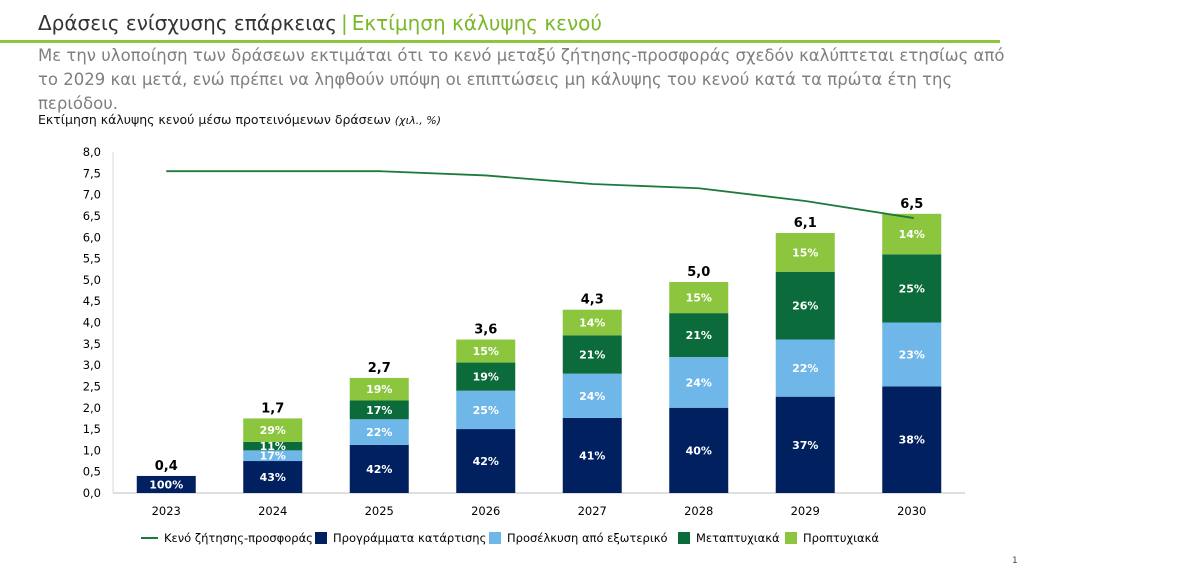 This screenshot has height=569, width=1200. I want to click on y-tick-label: 1,5, so click(92, 429).